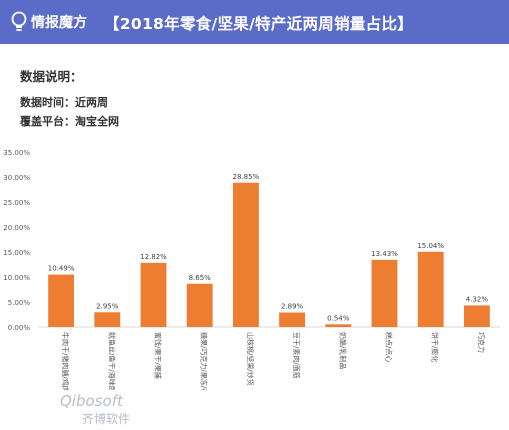 This screenshot has width=509, height=430. What do you see at coordinates (61, 269) in the screenshot?
I see `data-label: 10.49%` at bounding box center [61, 269].